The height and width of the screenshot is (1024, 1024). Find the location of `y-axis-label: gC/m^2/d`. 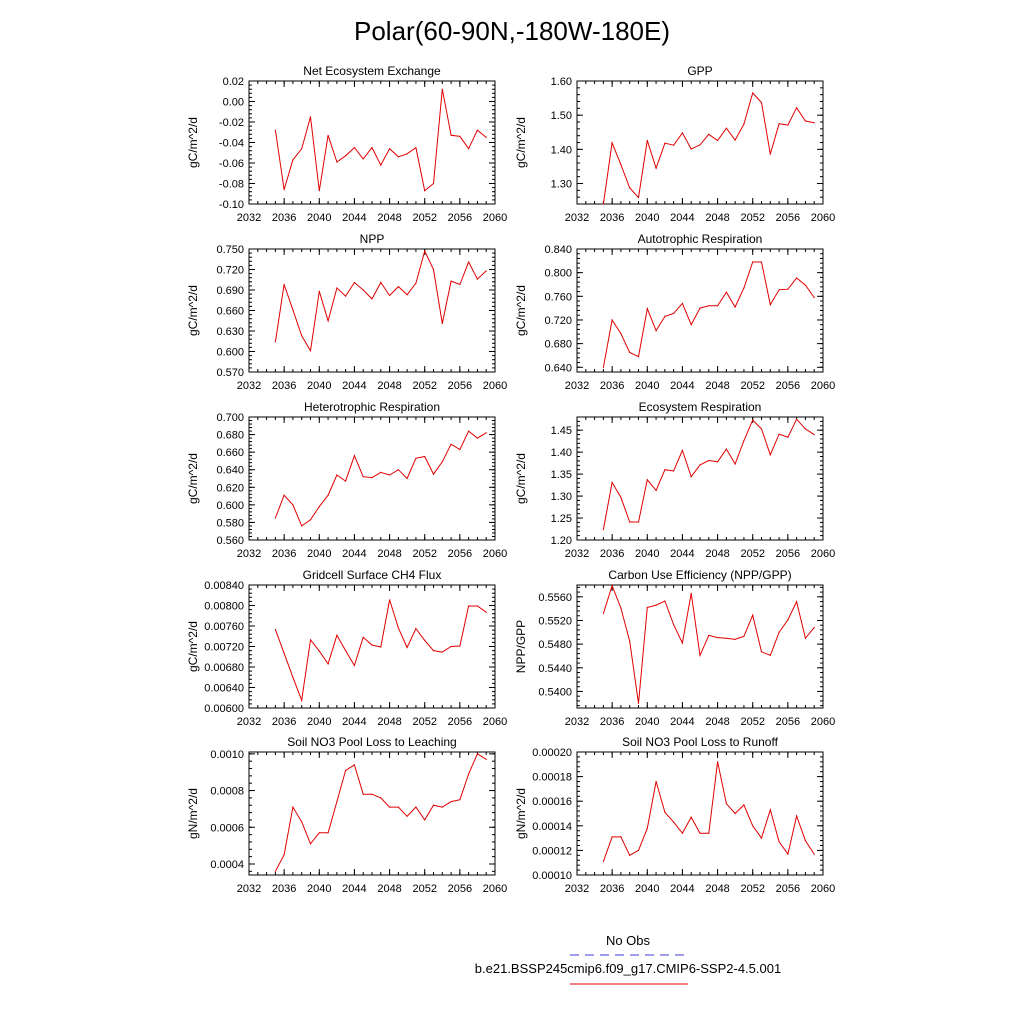

y-axis-label: gC/m^2/d is located at coordinates (521, 142).